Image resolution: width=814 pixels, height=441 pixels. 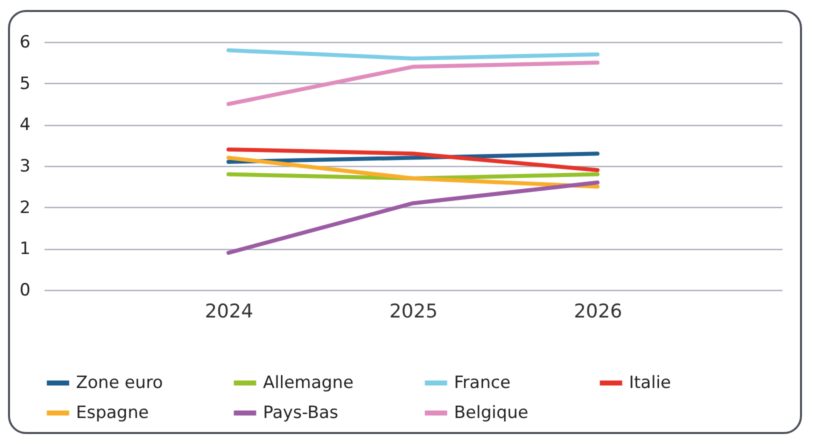 What do you see at coordinates (482, 383) in the screenshot?
I see `legend-label: France` at bounding box center [482, 383].